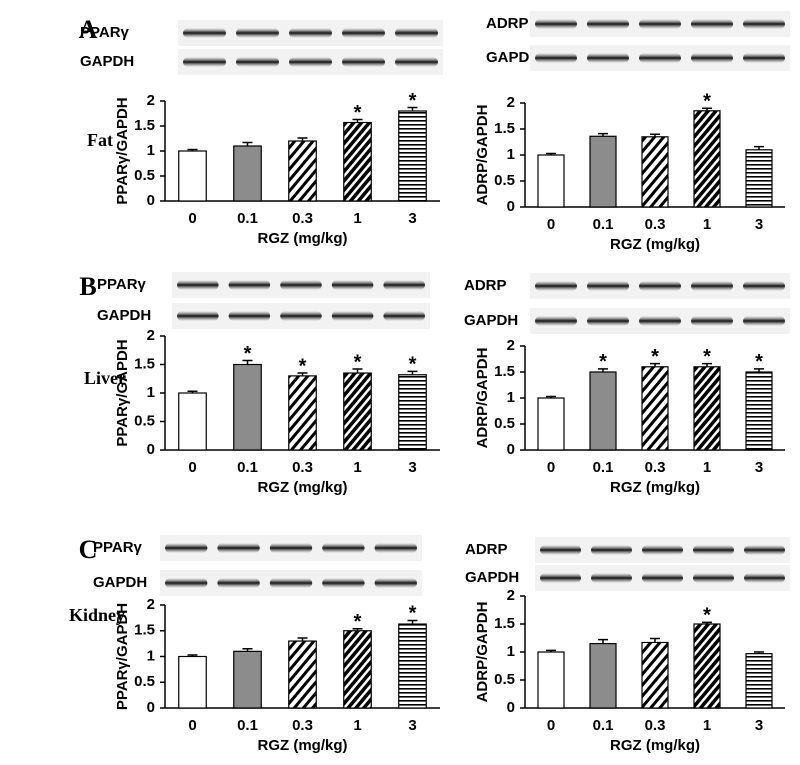 The image size is (800, 765). I want to click on blot-label: PPARγ, so click(122, 284).